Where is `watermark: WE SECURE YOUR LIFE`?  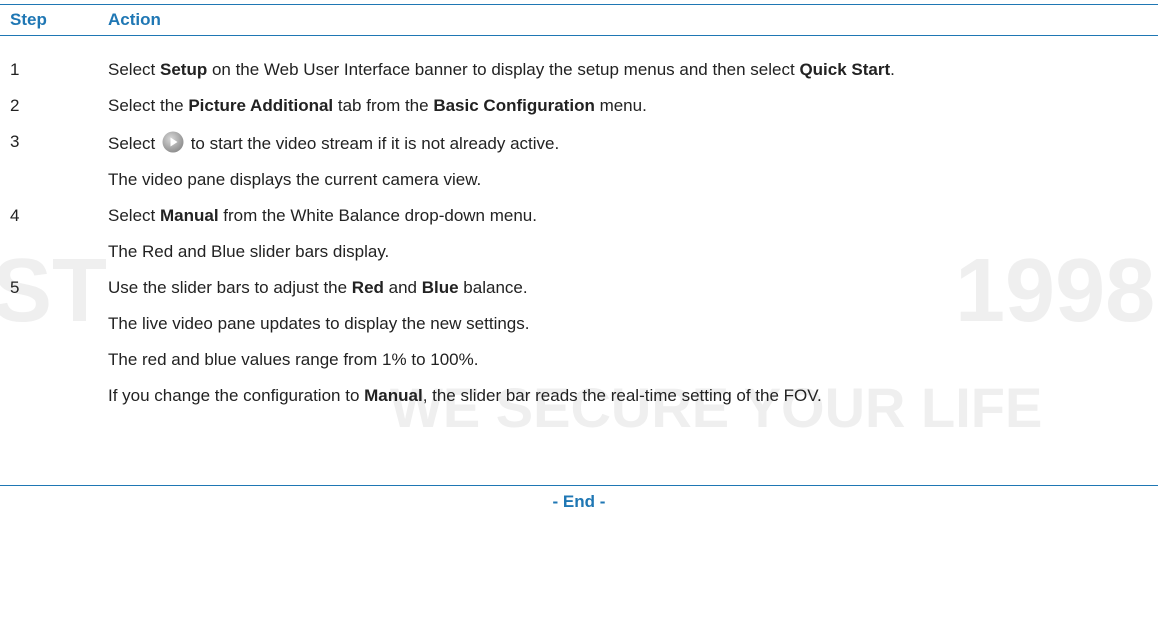 watermark: WE SECURE YOUR LIFE is located at coordinates (716, 407).